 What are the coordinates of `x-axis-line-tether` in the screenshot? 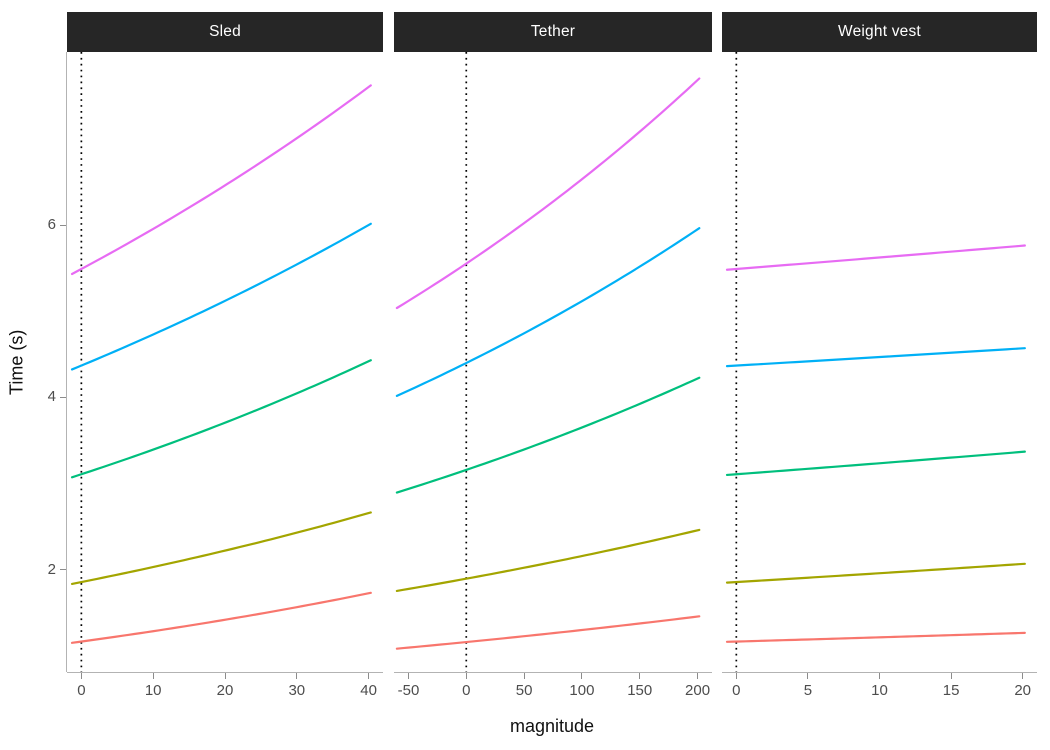 It's located at (553, 672).